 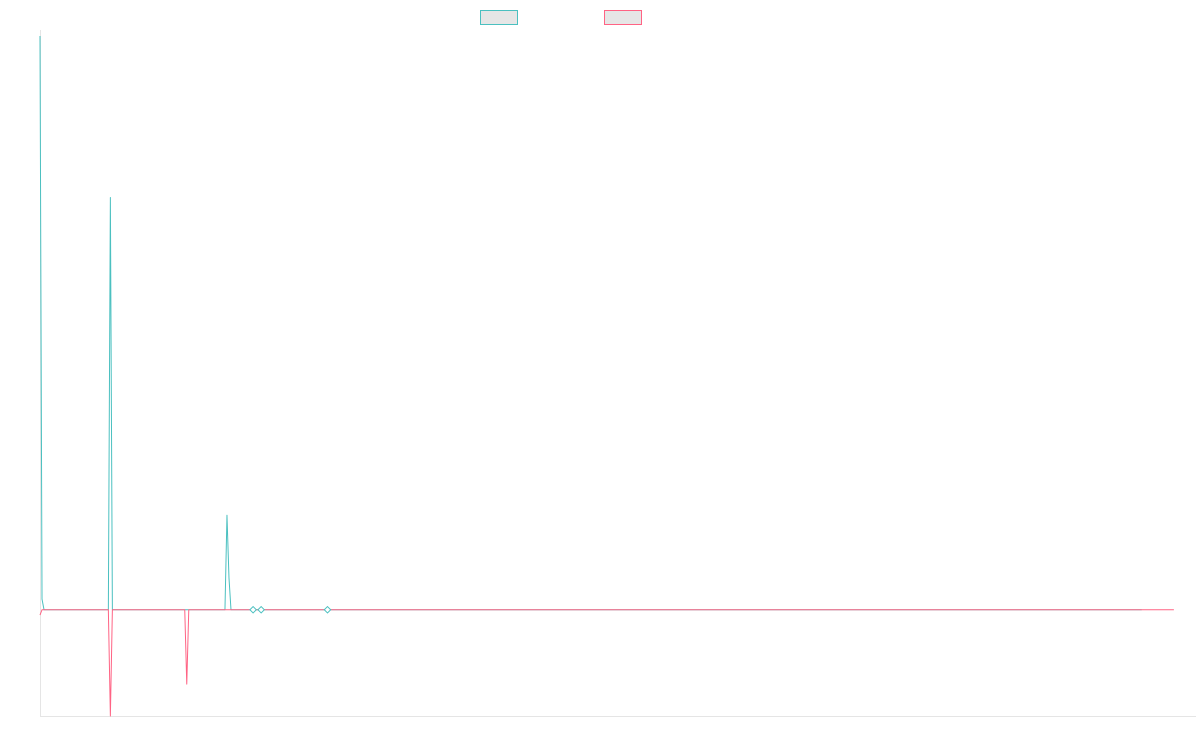 I want to click on marker-layer, so click(x=290, y=609).